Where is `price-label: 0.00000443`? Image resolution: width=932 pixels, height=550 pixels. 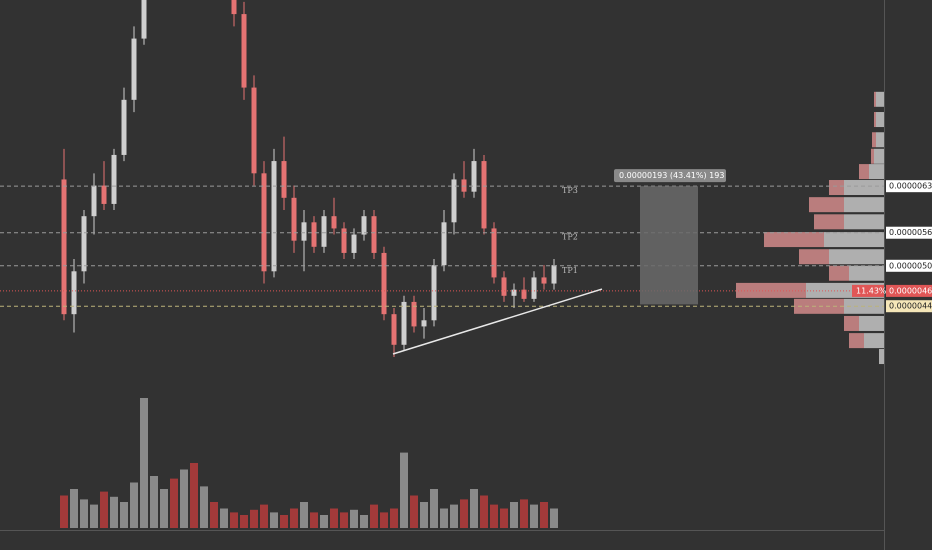 price-label: 0.00000443 is located at coordinates (910, 306).